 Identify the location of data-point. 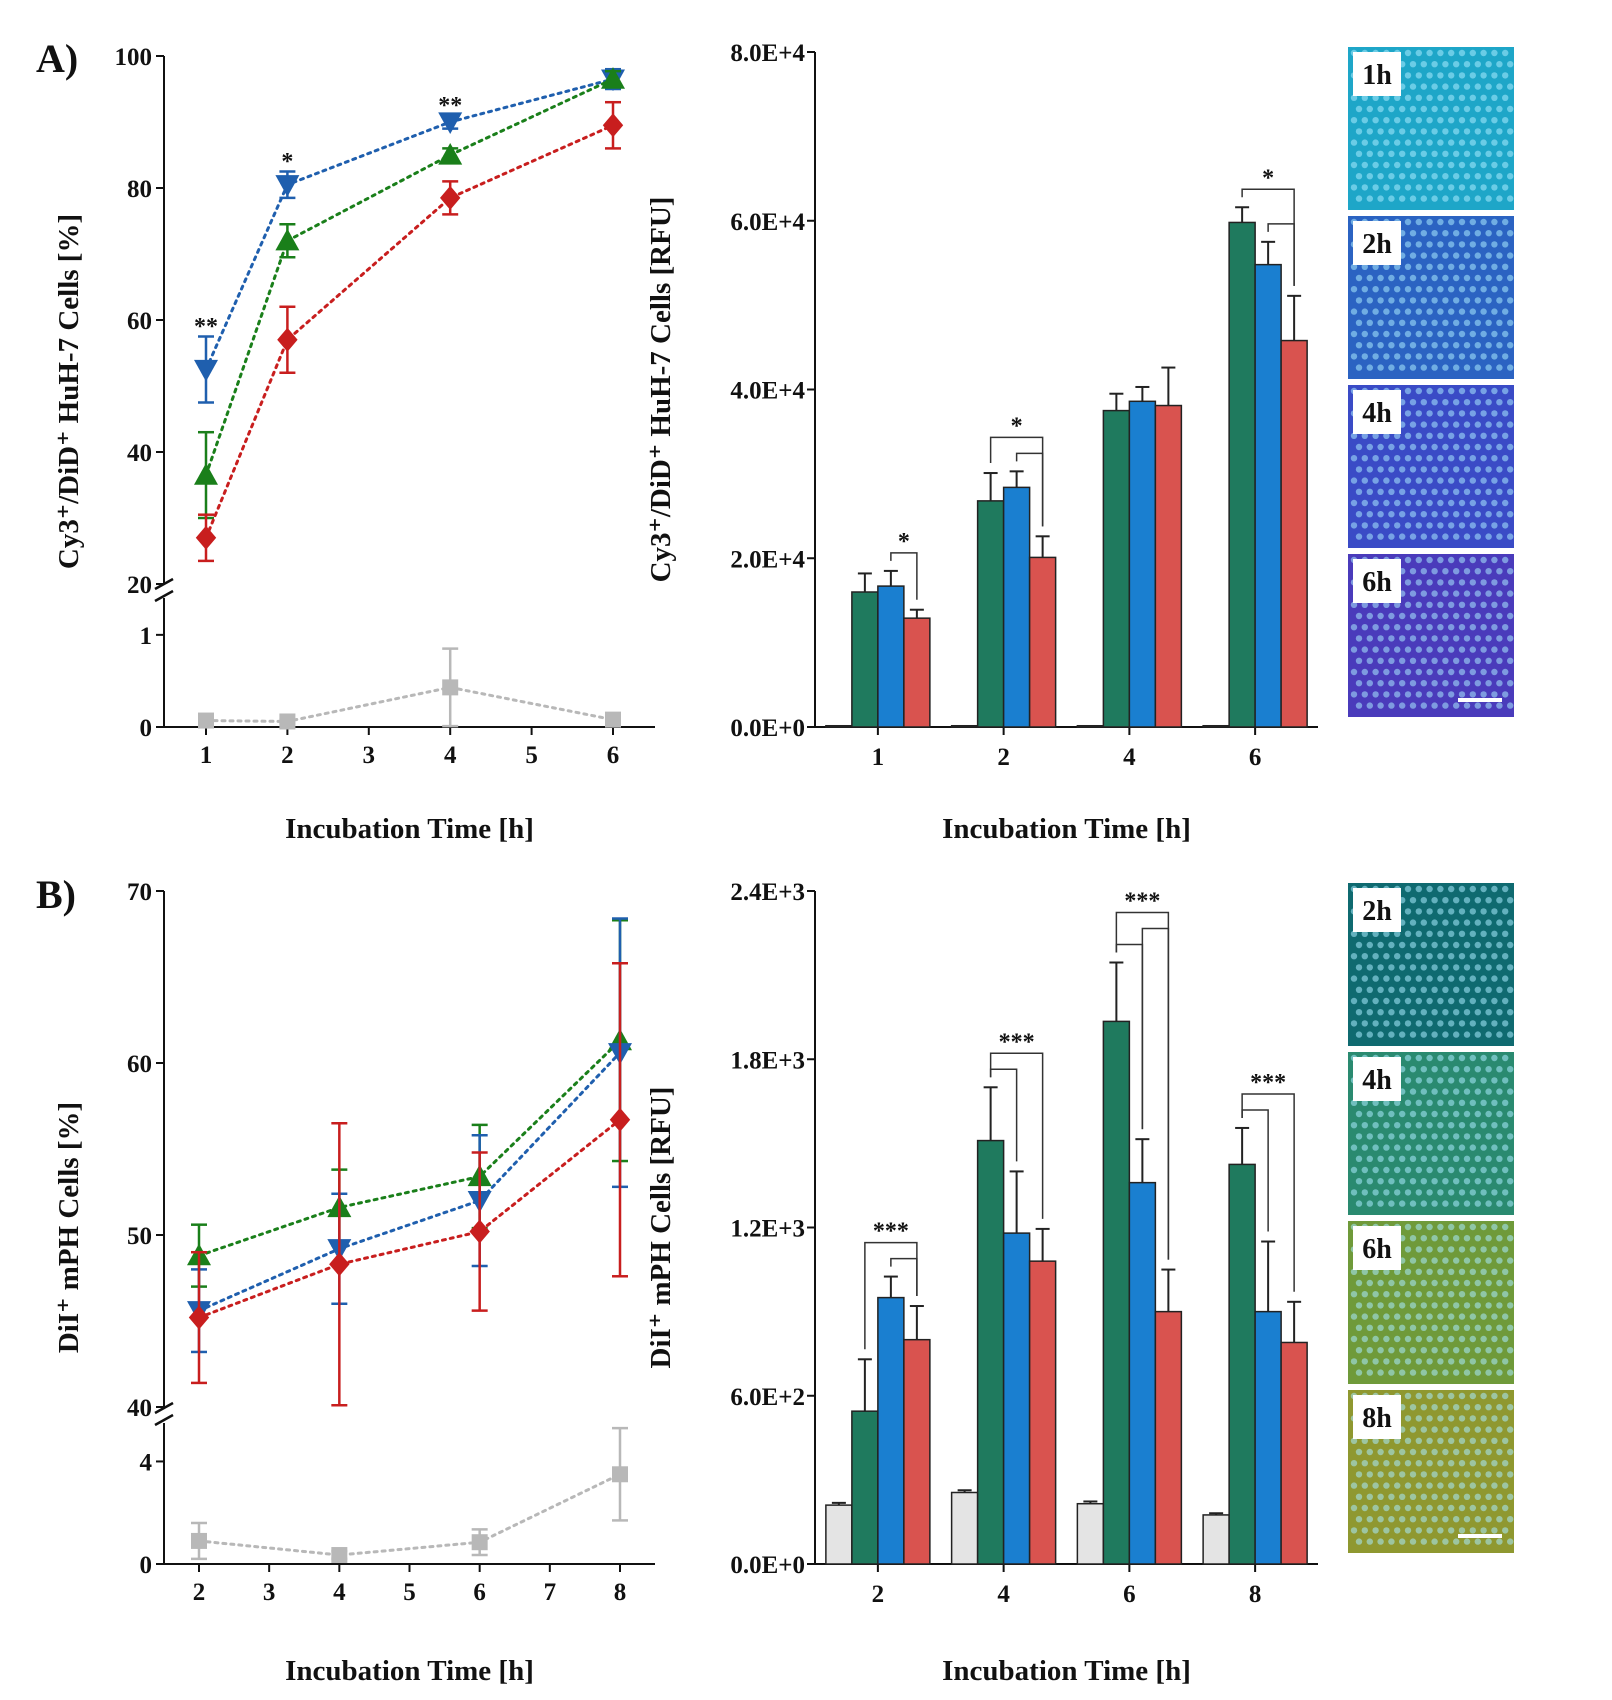
(206, 720).